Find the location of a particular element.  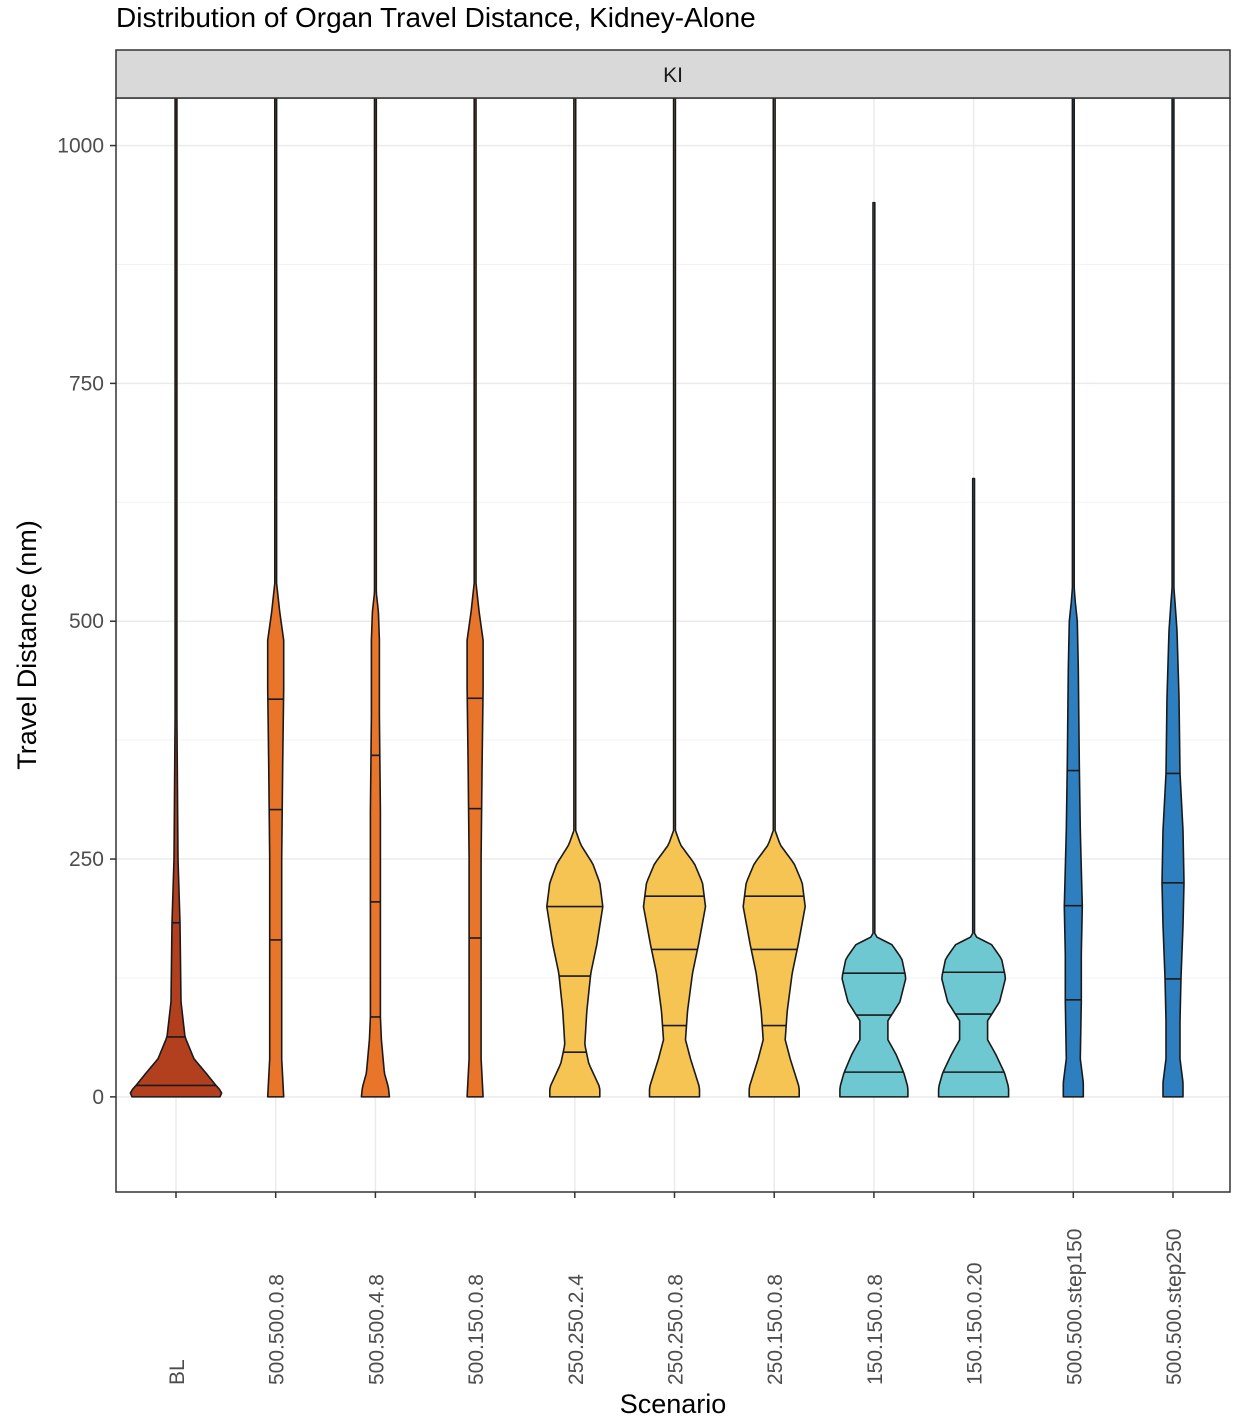

y-axis: 0 250 500 750 1000 is located at coordinates (86, 622).